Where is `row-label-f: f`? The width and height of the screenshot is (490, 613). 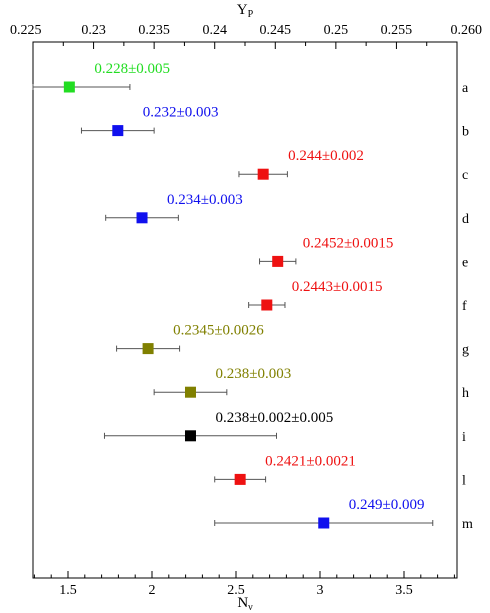
row-label-f: f is located at coordinates (464, 306).